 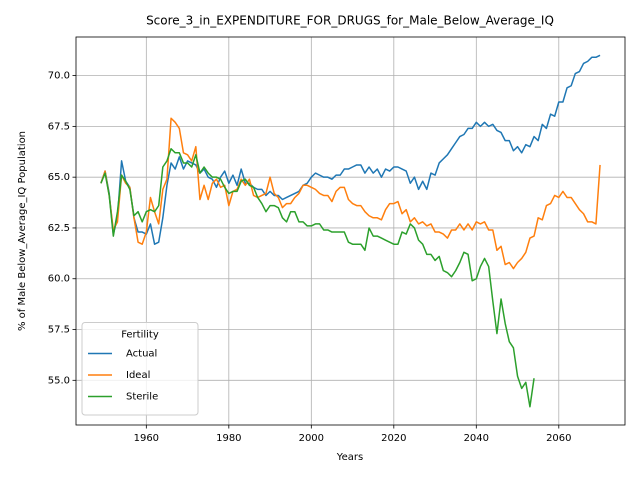 I want to click on legend-label: Ideal, so click(x=138, y=375).